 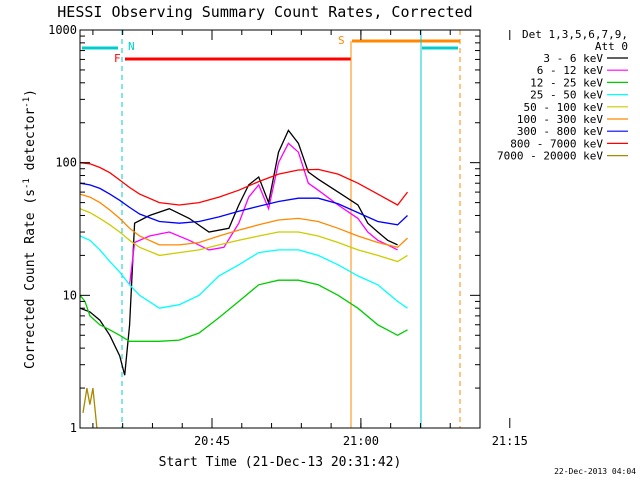 I want to click on y-tick-label: 10, so click(x=70, y=295).